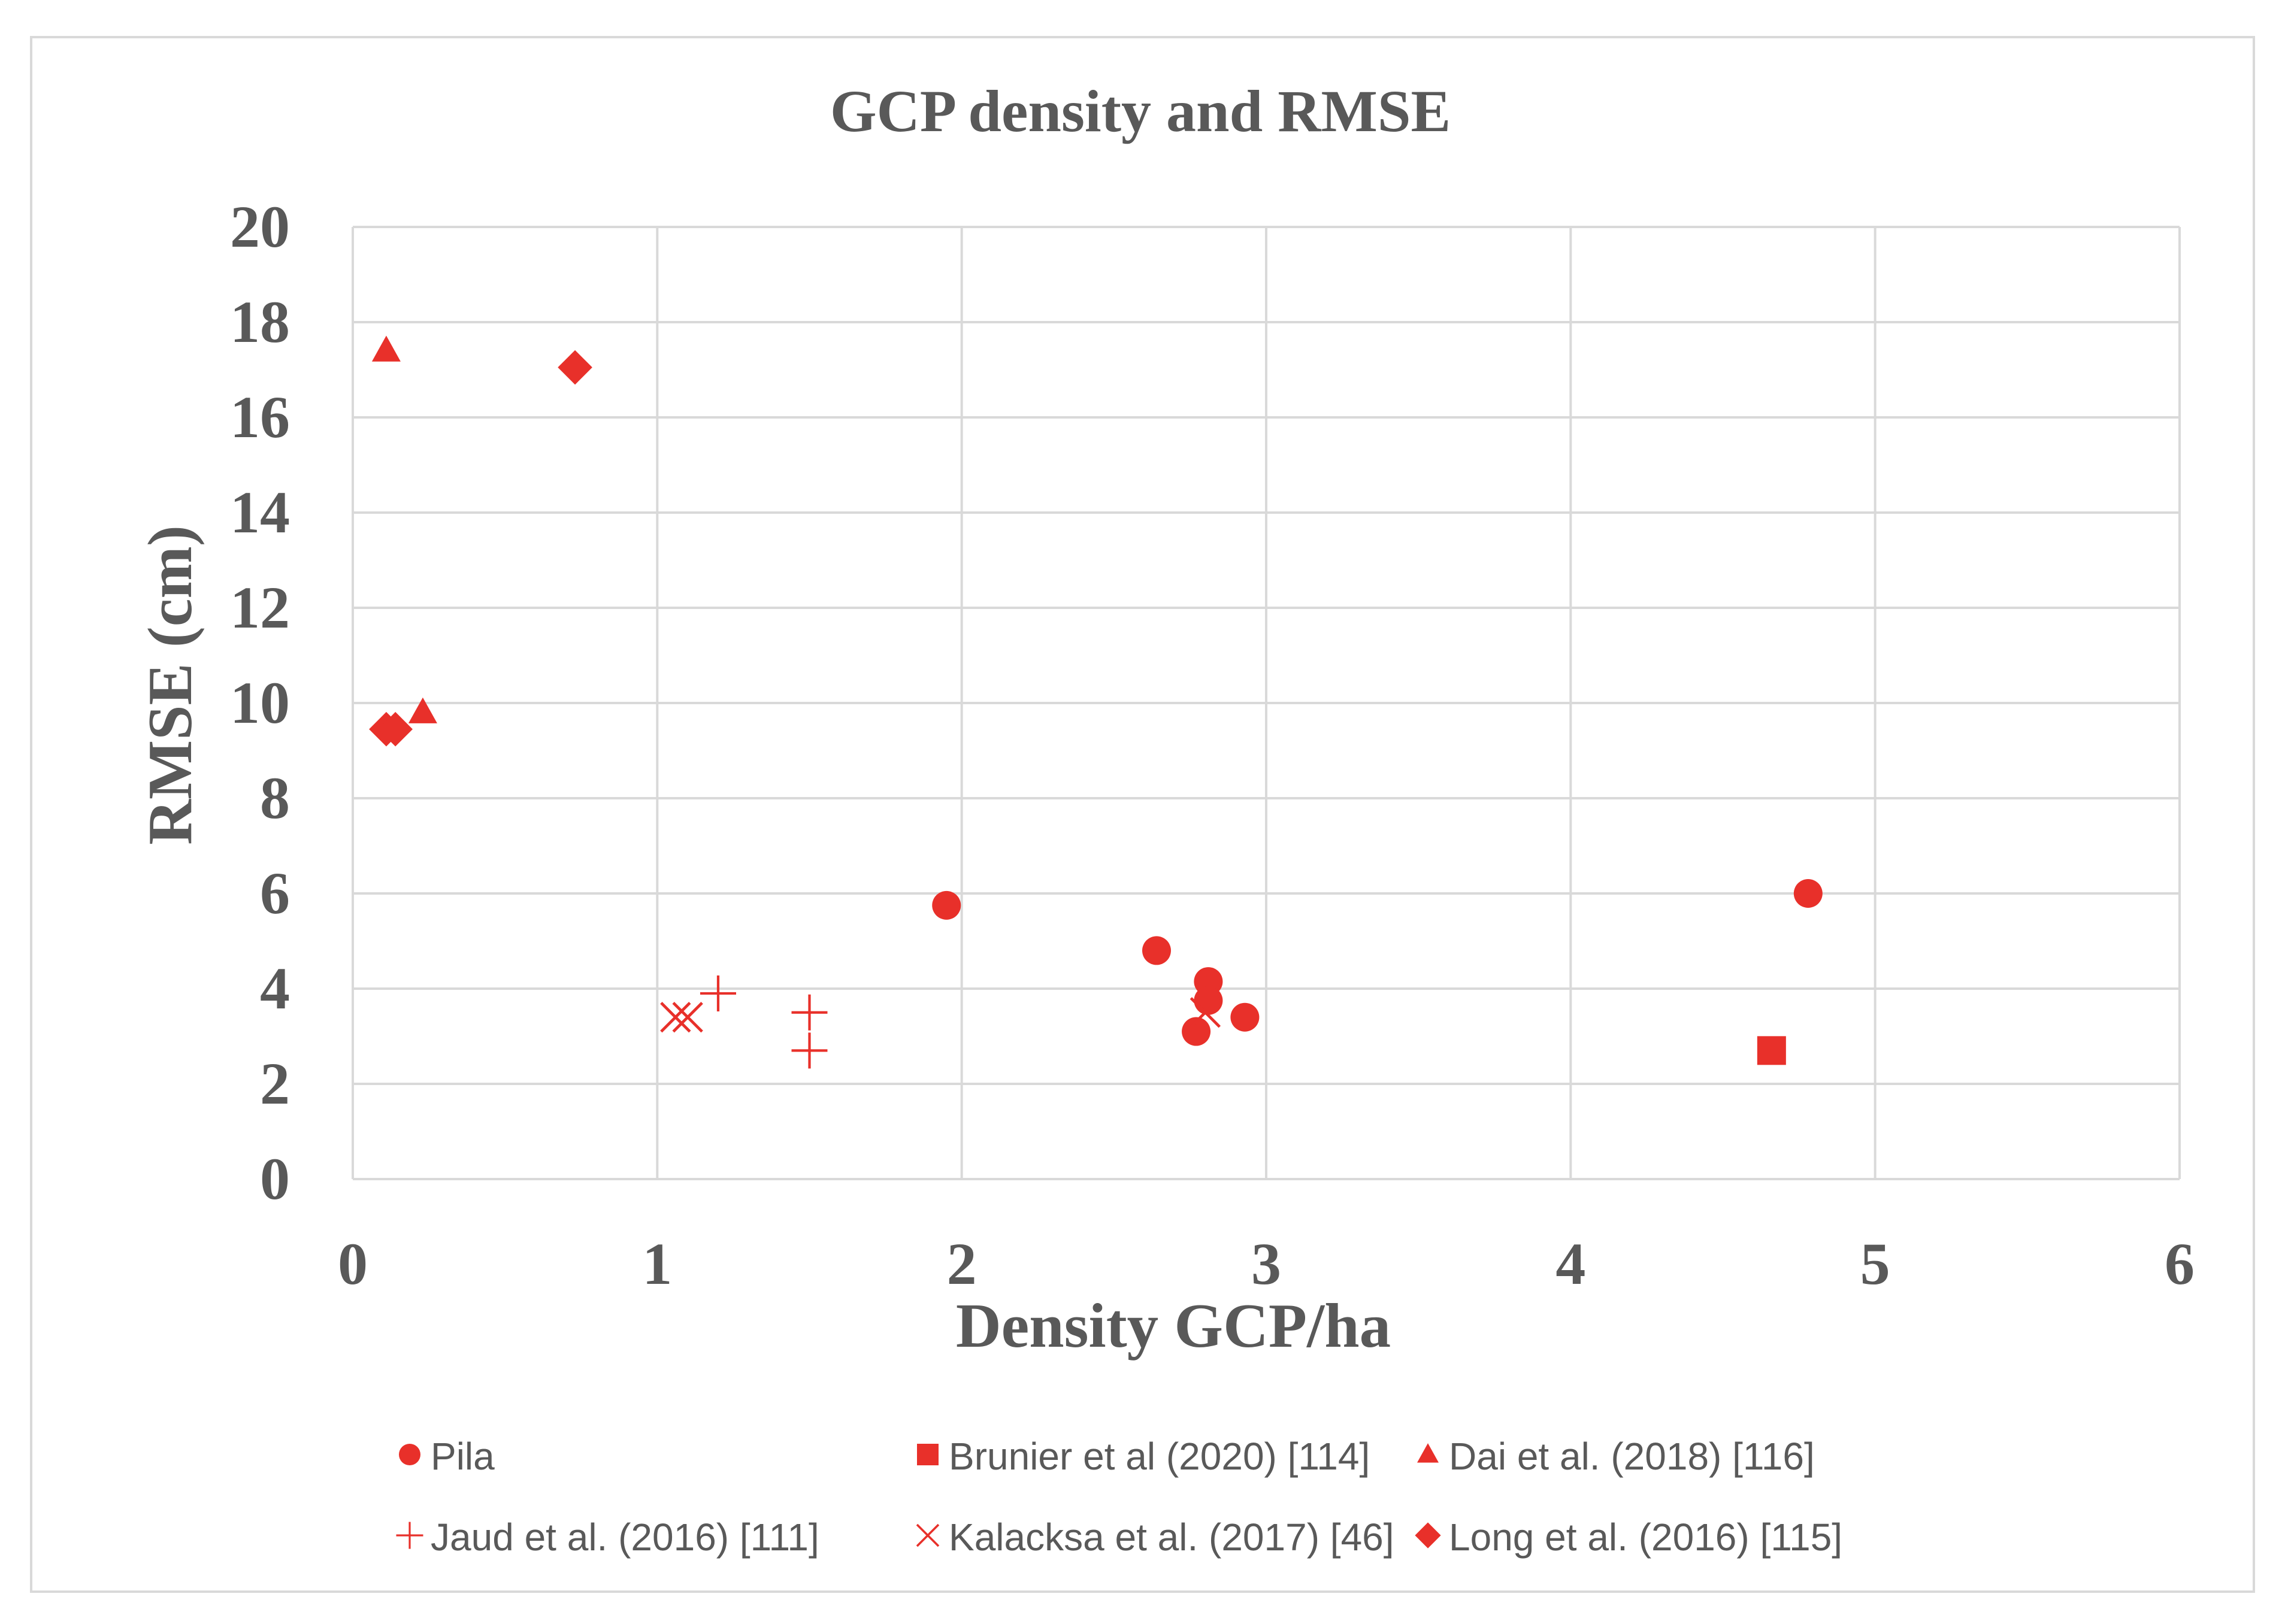  Describe the element at coordinates (928, 1535) in the screenshot. I see `legend-marker-x` at that location.